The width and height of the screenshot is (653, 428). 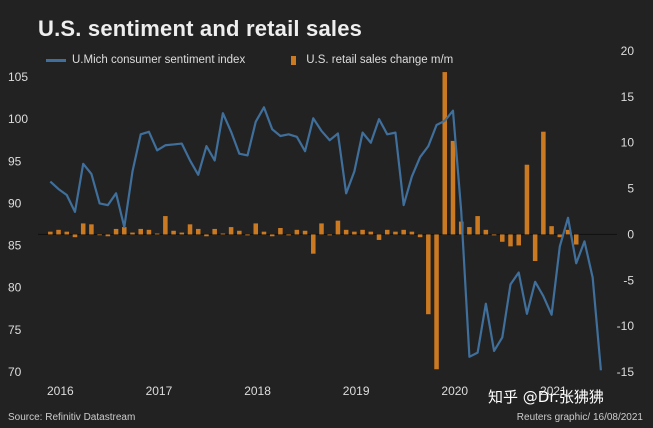 What do you see at coordinates (630, 234) in the screenshot?
I see `right-axis-tick-label: 0` at bounding box center [630, 234].